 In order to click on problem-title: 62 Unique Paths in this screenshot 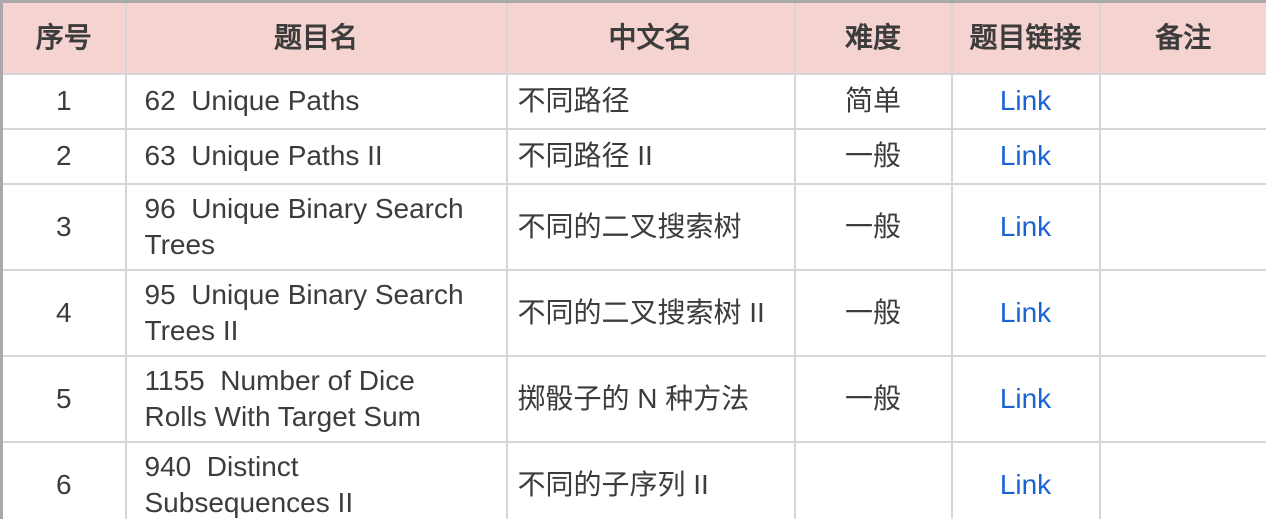, I will do `click(316, 101)`.